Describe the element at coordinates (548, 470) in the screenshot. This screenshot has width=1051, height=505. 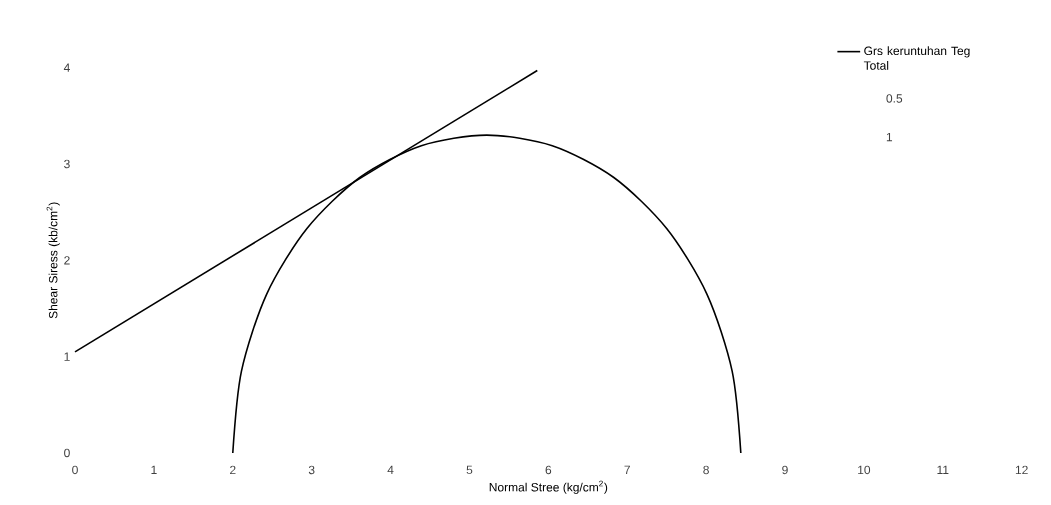
I see `x-tick-label: 6` at that location.